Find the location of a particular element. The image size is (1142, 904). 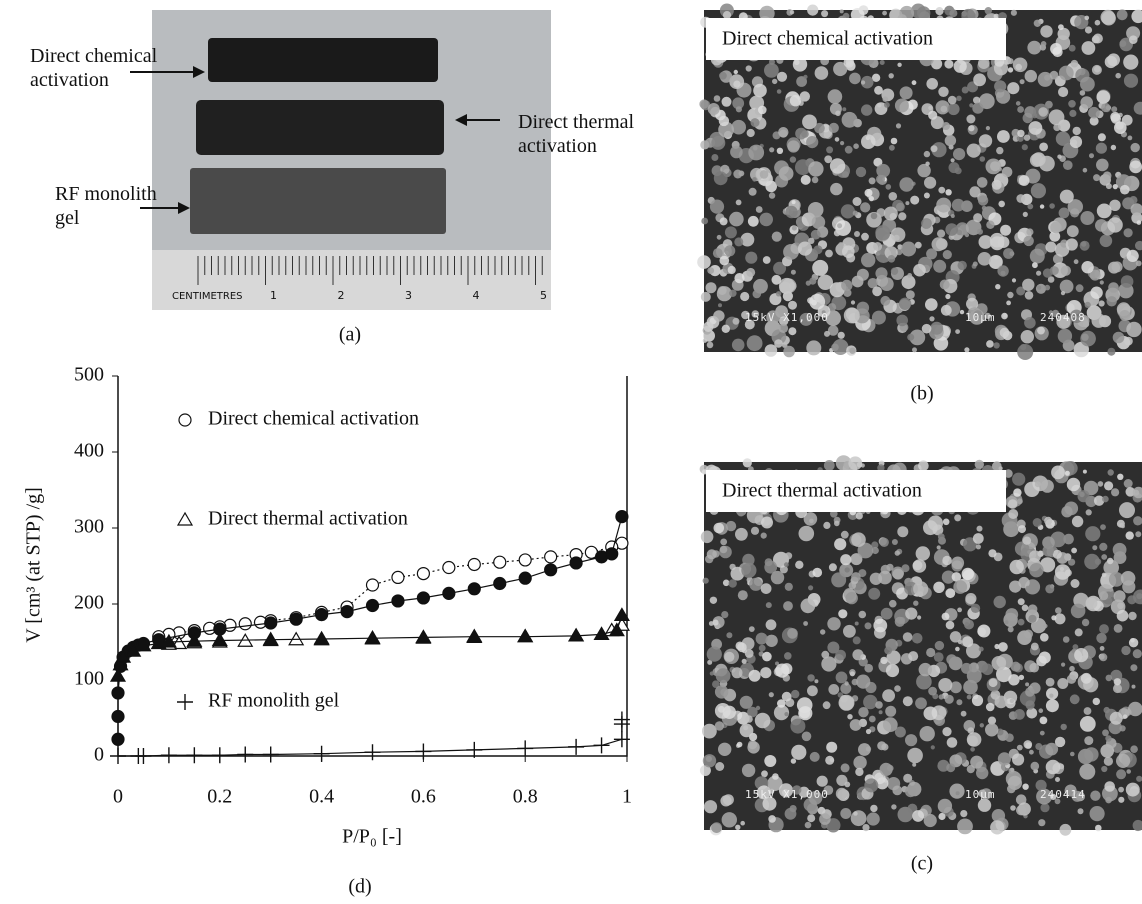

legend-label: RF monolith gel is located at coordinates (274, 701).